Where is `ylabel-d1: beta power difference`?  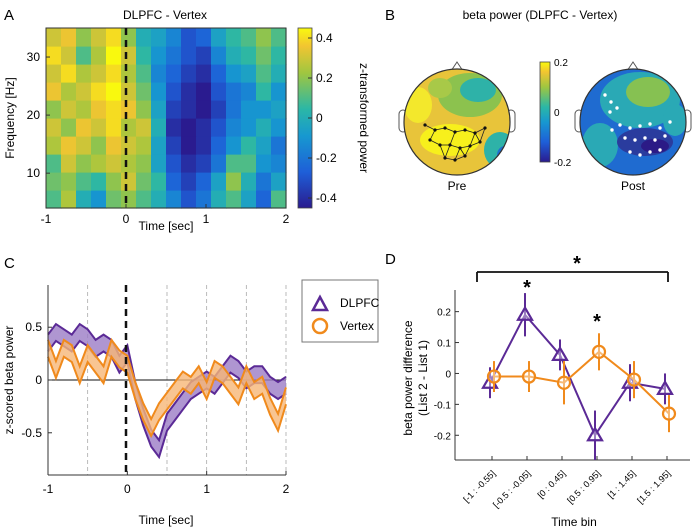 ylabel-d1: beta power difference is located at coordinates (408, 378).